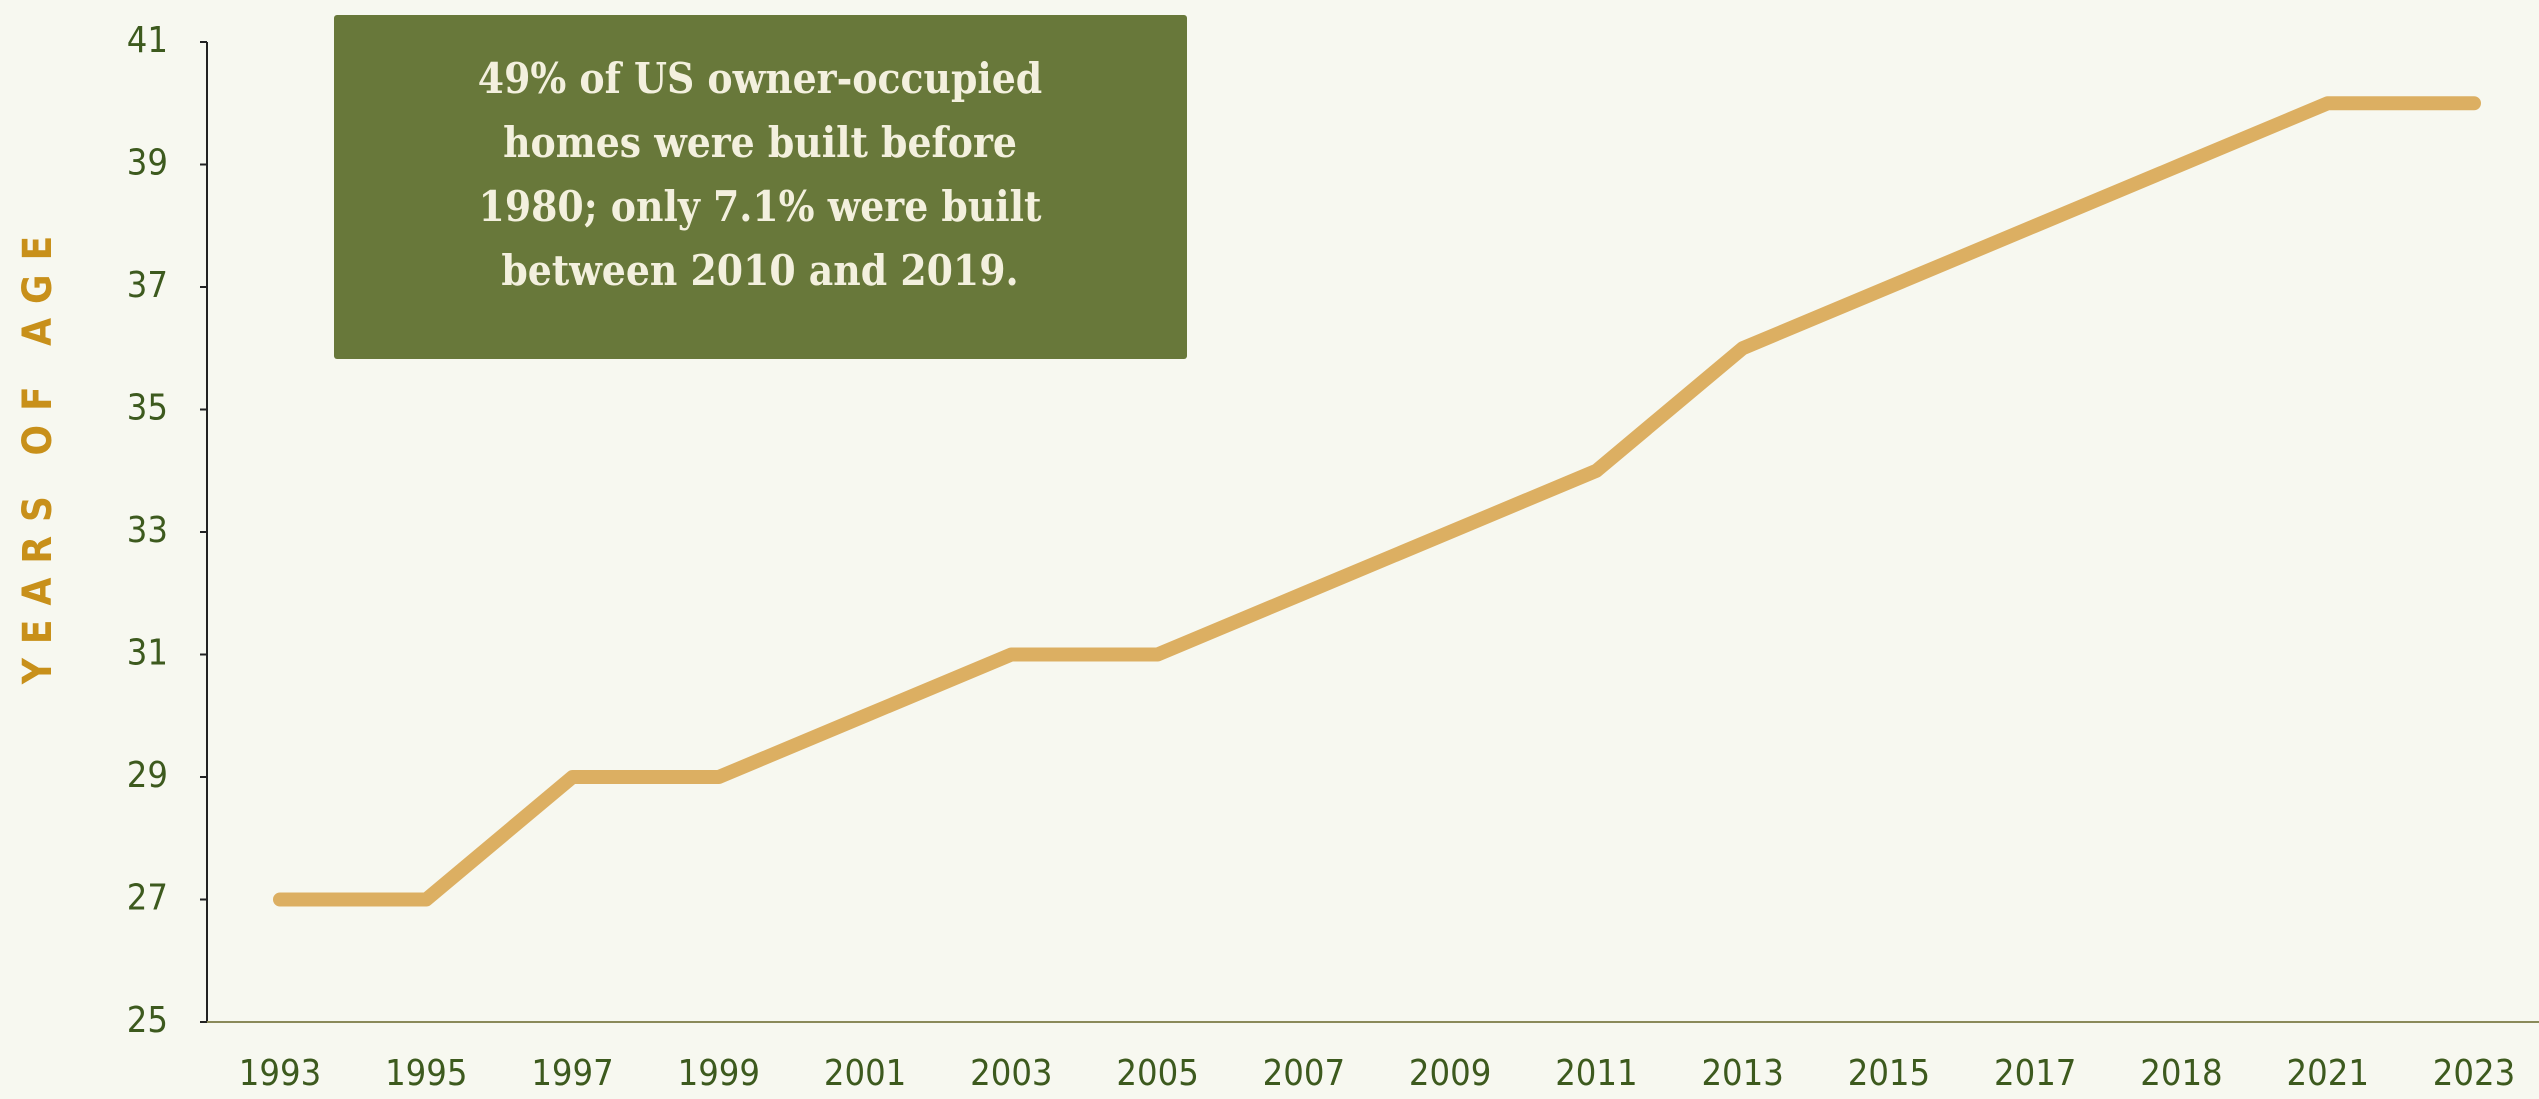 The image size is (2539, 1099). I want to click on x-tick-label: 2021, so click(2328, 1073).